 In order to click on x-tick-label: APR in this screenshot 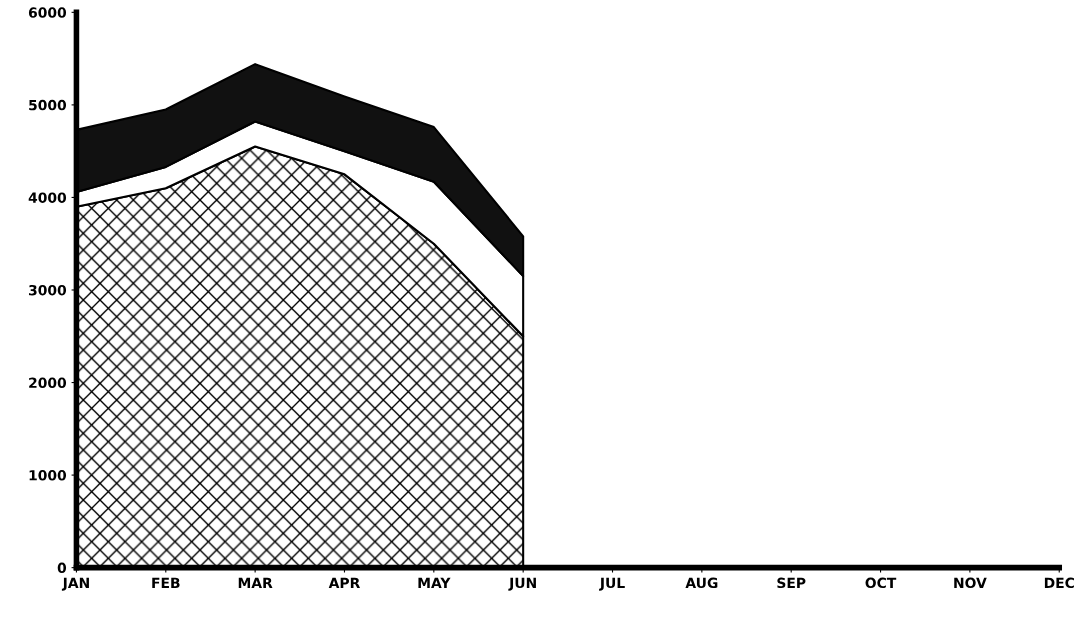, I will do `click(344, 582)`.